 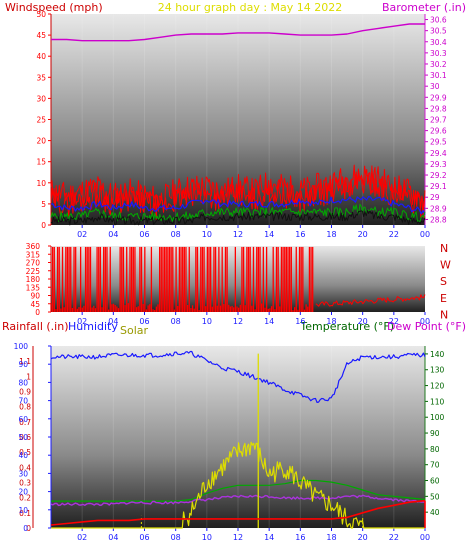 I want to click on windspeed-tick-label: 25, so click(x=41, y=120).